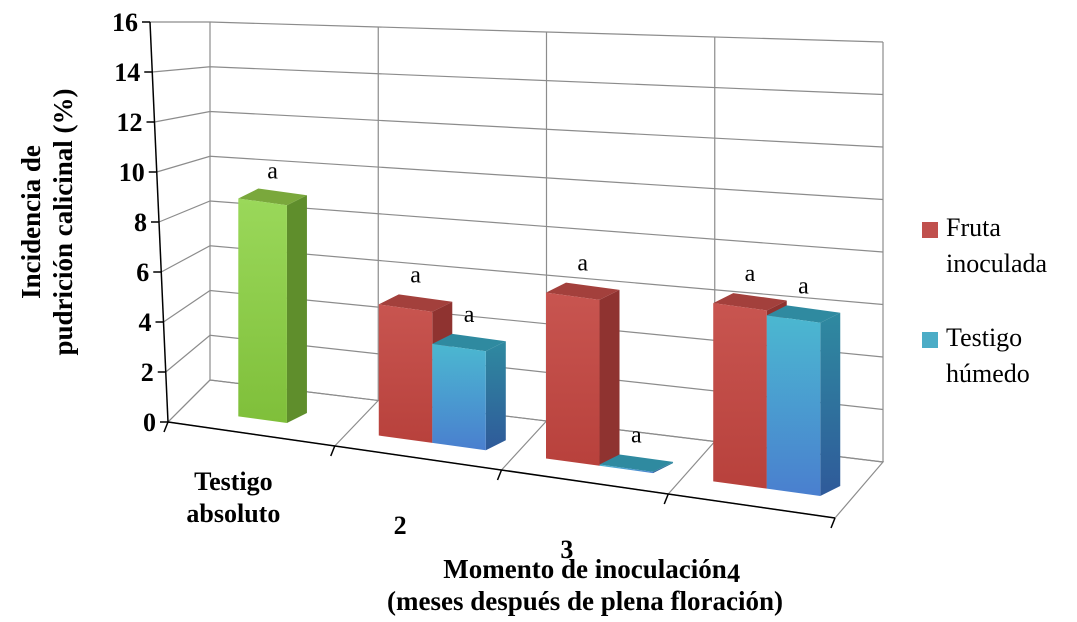 The width and height of the screenshot is (1077, 622). I want to click on legend-entry: Testigo húmedo, so click(988, 355).